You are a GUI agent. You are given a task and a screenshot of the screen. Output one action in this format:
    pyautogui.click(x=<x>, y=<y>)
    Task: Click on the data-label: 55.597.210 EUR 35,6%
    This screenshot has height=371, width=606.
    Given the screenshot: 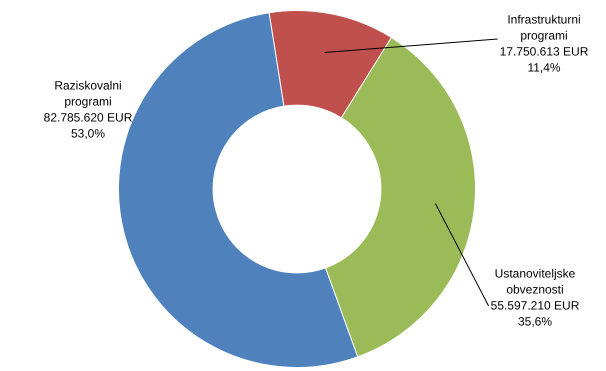 What is the action you would take?
    pyautogui.click(x=535, y=313)
    